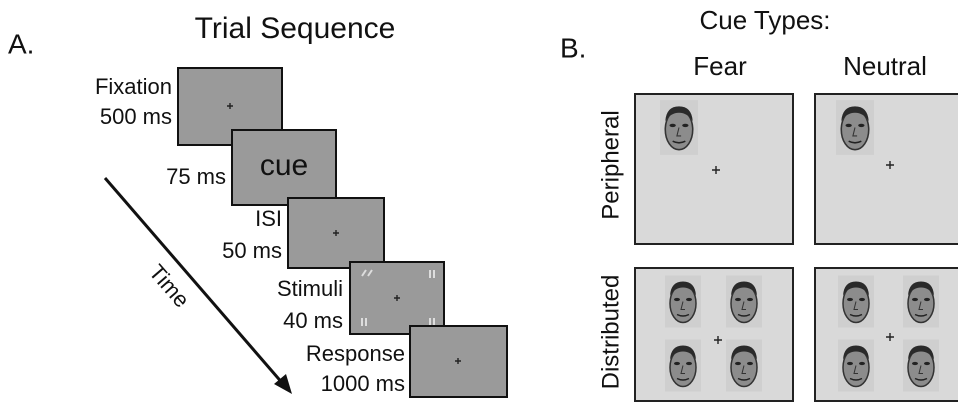 Image resolution: width=958 pixels, height=405 pixels. I want to click on step-name: Response, so click(355, 353).